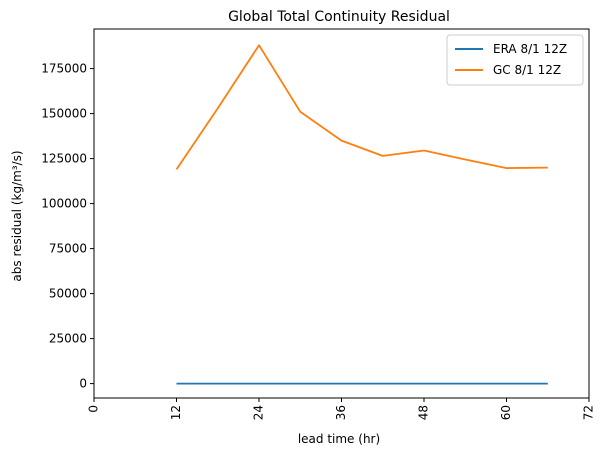 The image size is (605, 456). Describe the element at coordinates (68, 294) in the screenshot. I see `y-tick-label: 50000` at that location.